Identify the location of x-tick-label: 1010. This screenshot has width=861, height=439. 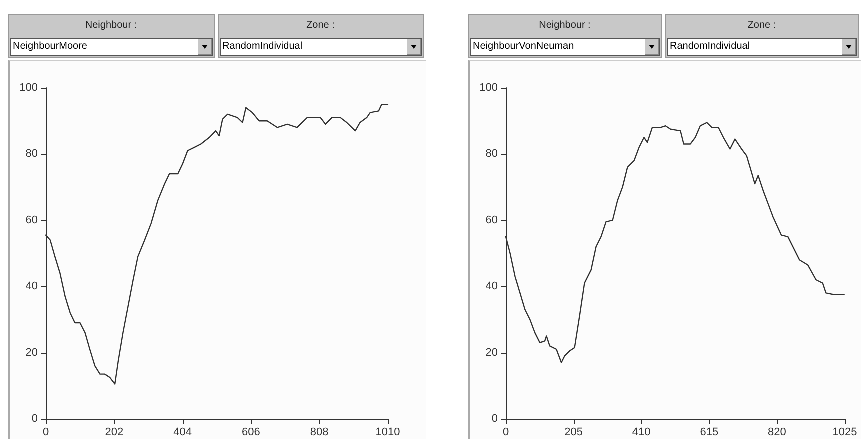
(388, 432).